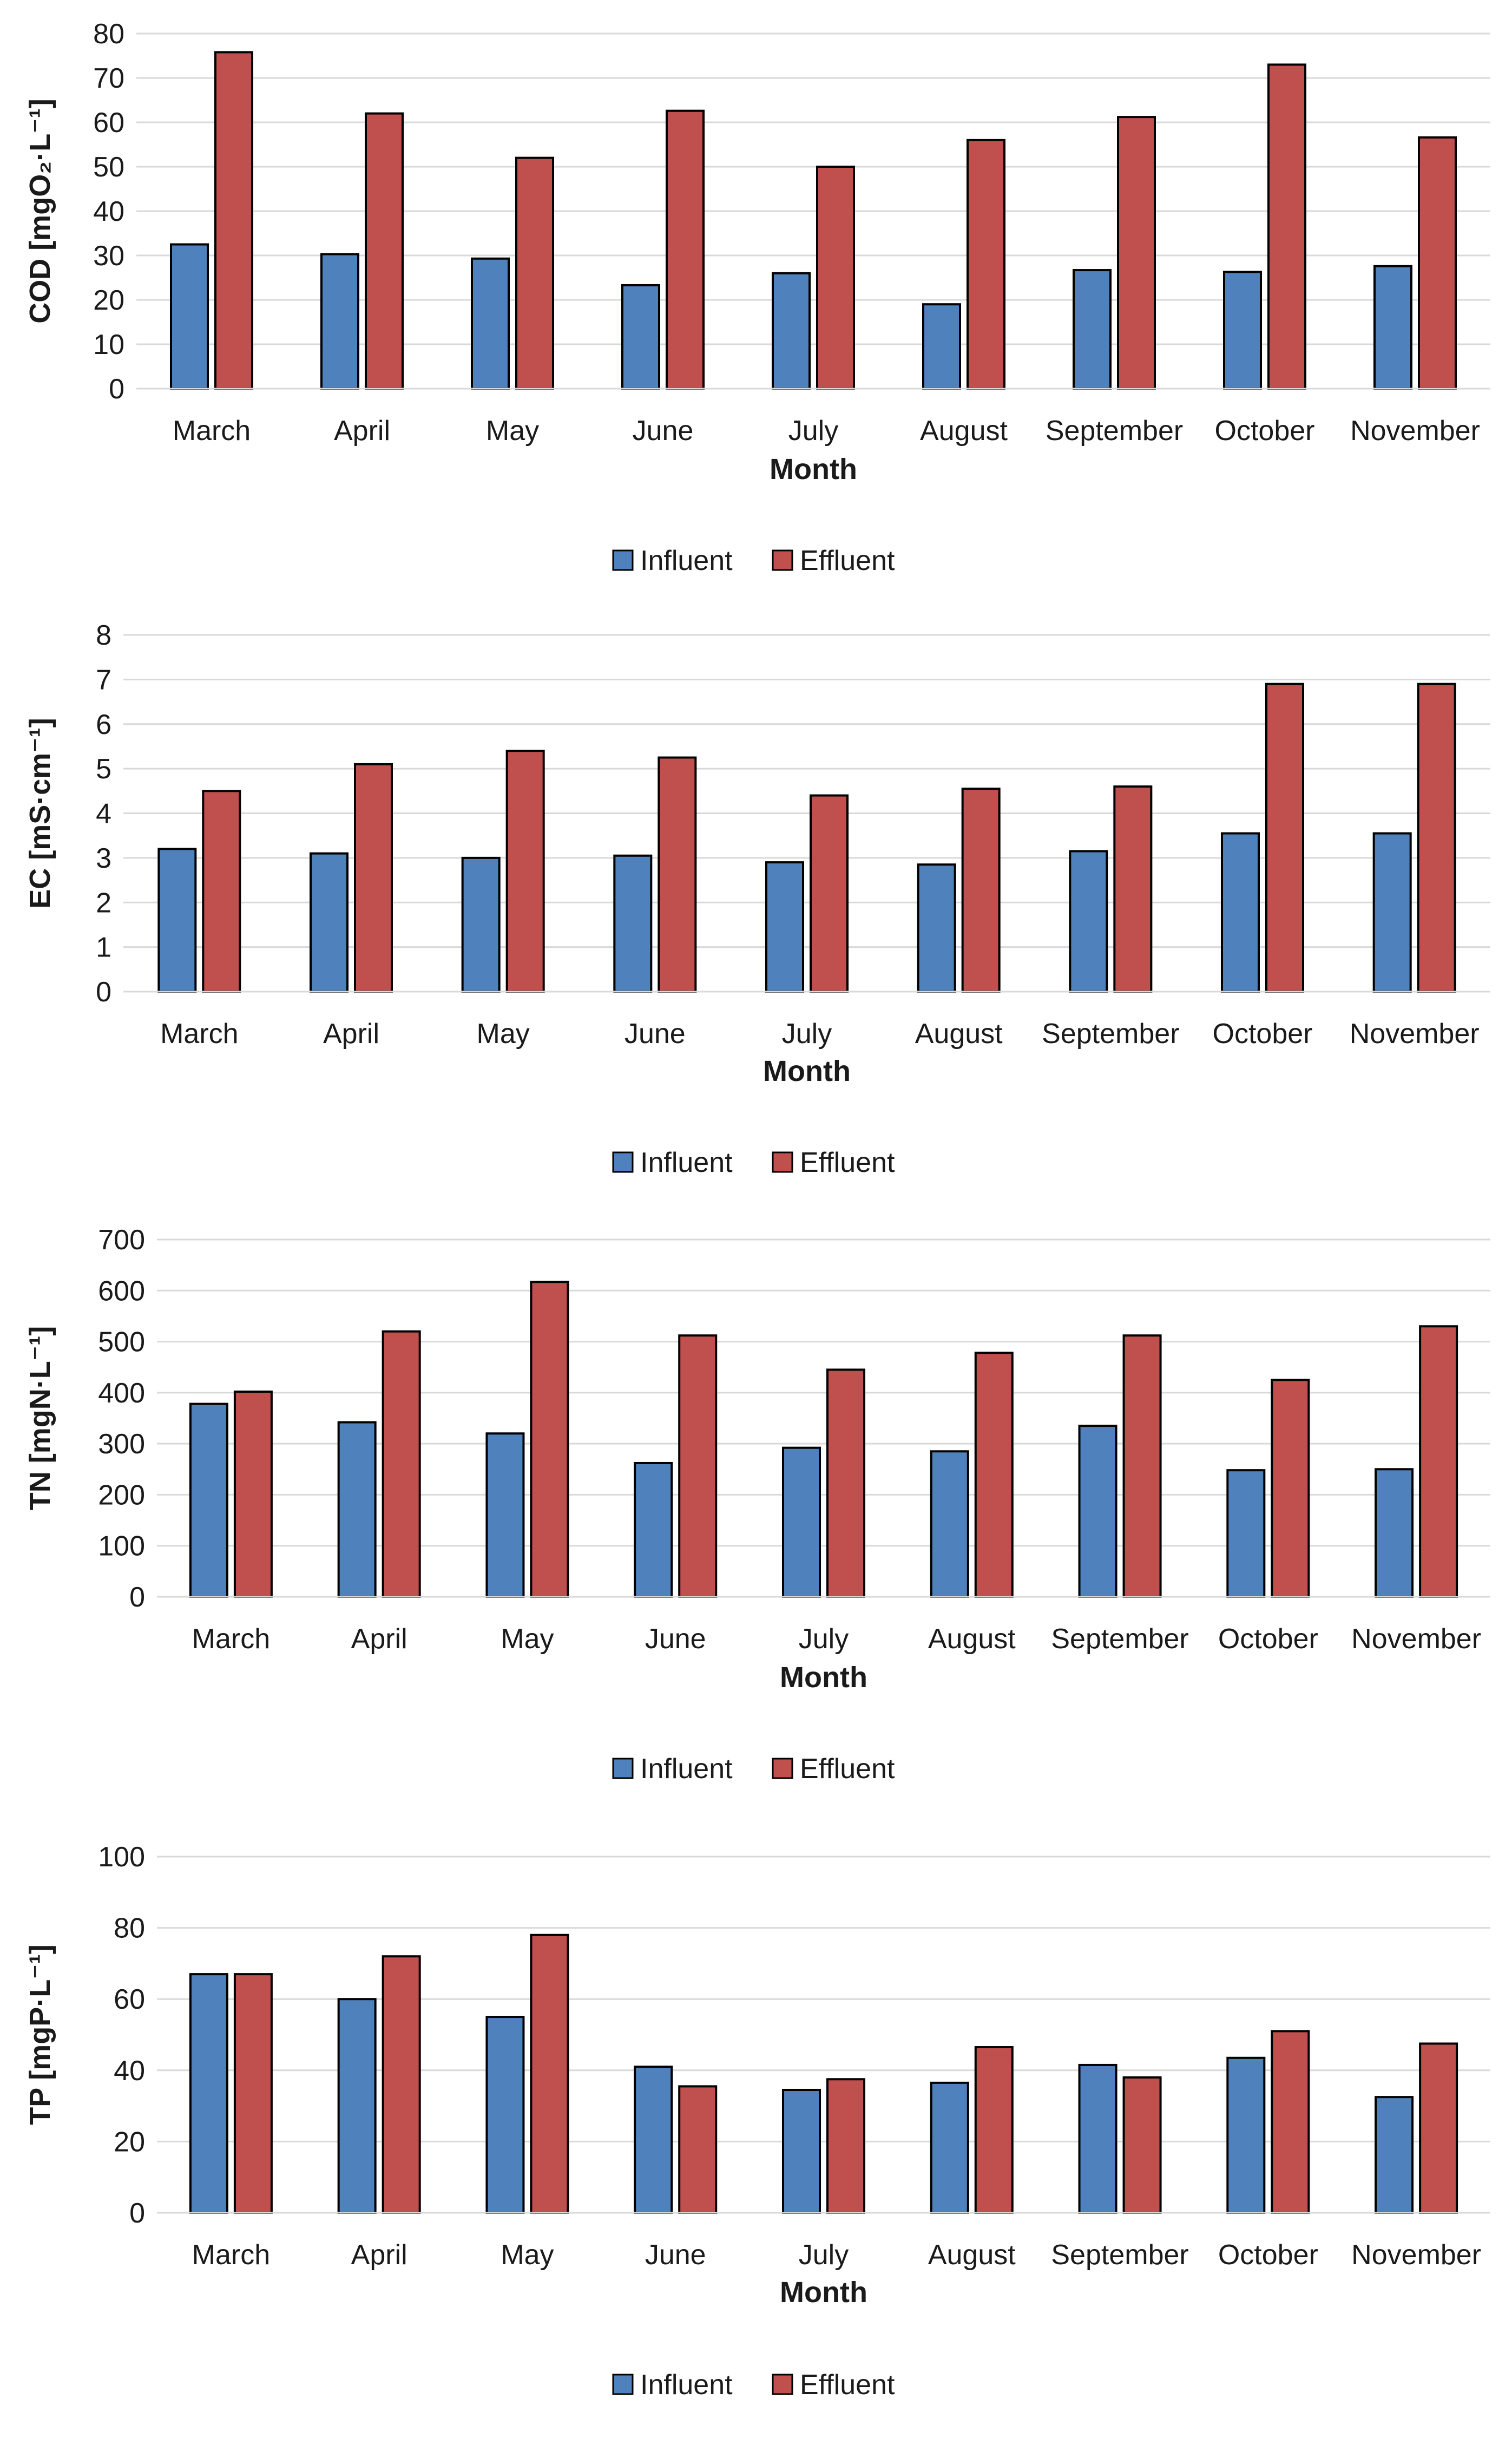  I want to click on y-tick-label: 700, so click(121, 1240).